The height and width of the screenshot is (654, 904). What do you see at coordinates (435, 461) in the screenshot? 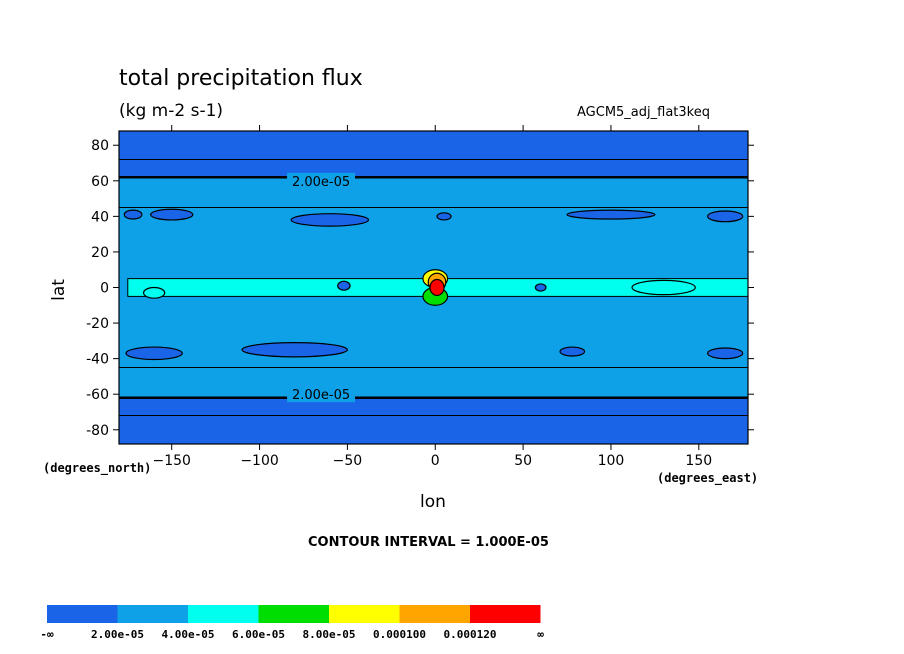
I see `x-tick-label: 0` at bounding box center [435, 461].